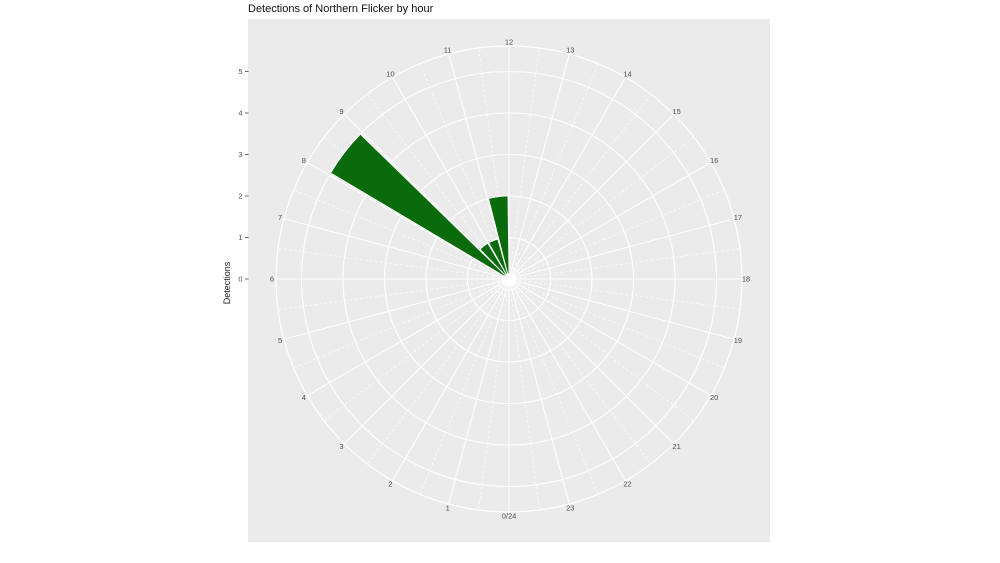 Image resolution: width=1000 pixels, height=563 pixels. What do you see at coordinates (676, 111) in the screenshot?
I see `hour-label-15: 15` at bounding box center [676, 111].